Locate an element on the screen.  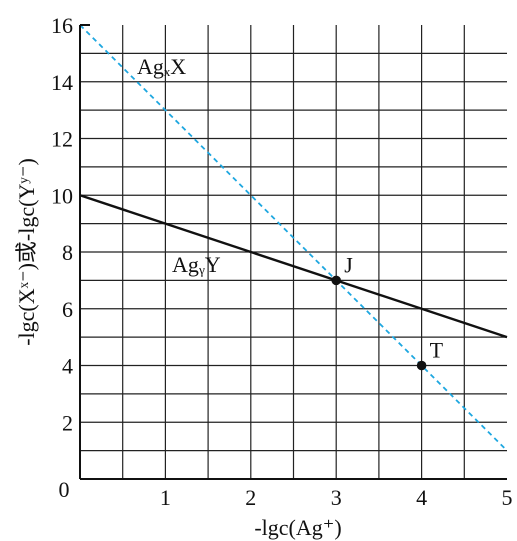
x-tick-label: 2 is located at coordinates (250, 497).